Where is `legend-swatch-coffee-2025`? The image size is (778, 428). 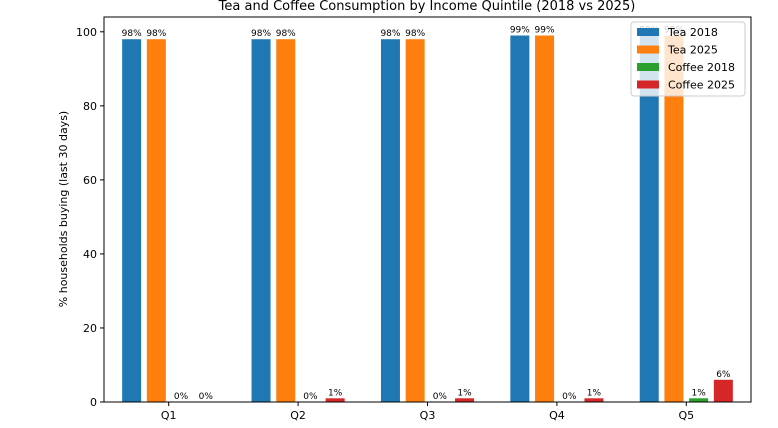 legend-swatch-coffee-2025 is located at coordinates (648, 84).